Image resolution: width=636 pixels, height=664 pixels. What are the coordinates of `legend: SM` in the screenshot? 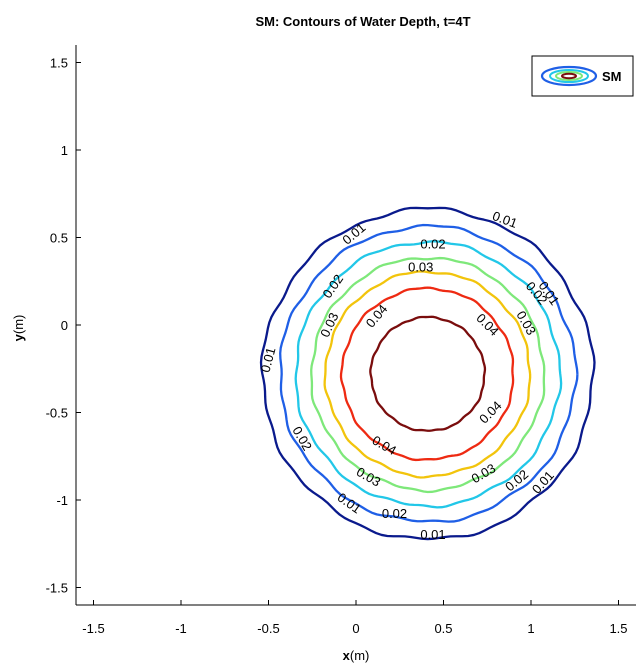 It's located at (582, 76).